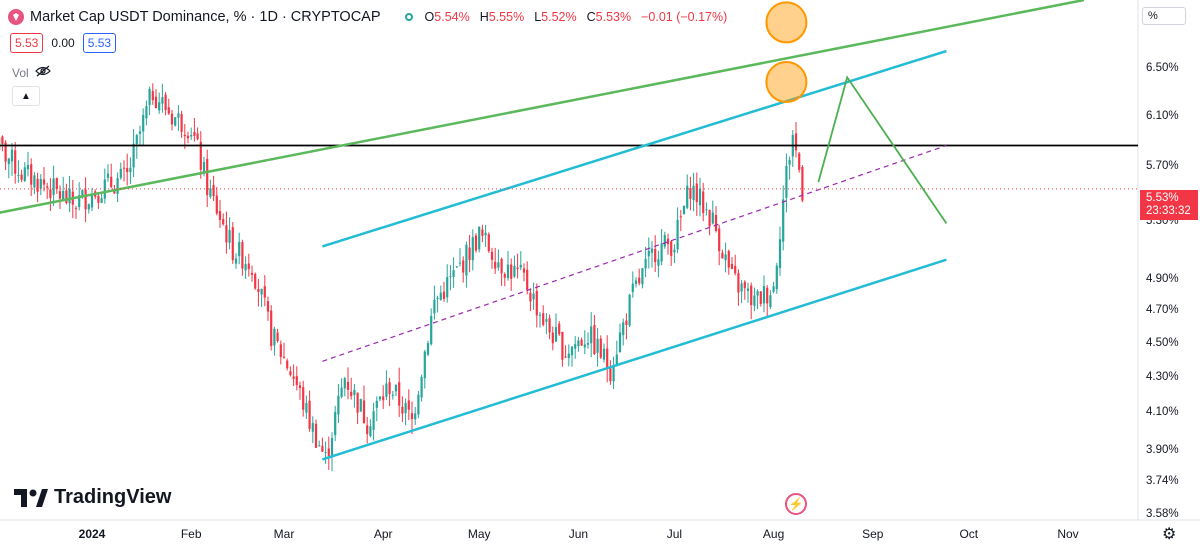 This screenshot has height=557, width=1200. I want to click on chevron-up-icon: ▲, so click(26, 96).